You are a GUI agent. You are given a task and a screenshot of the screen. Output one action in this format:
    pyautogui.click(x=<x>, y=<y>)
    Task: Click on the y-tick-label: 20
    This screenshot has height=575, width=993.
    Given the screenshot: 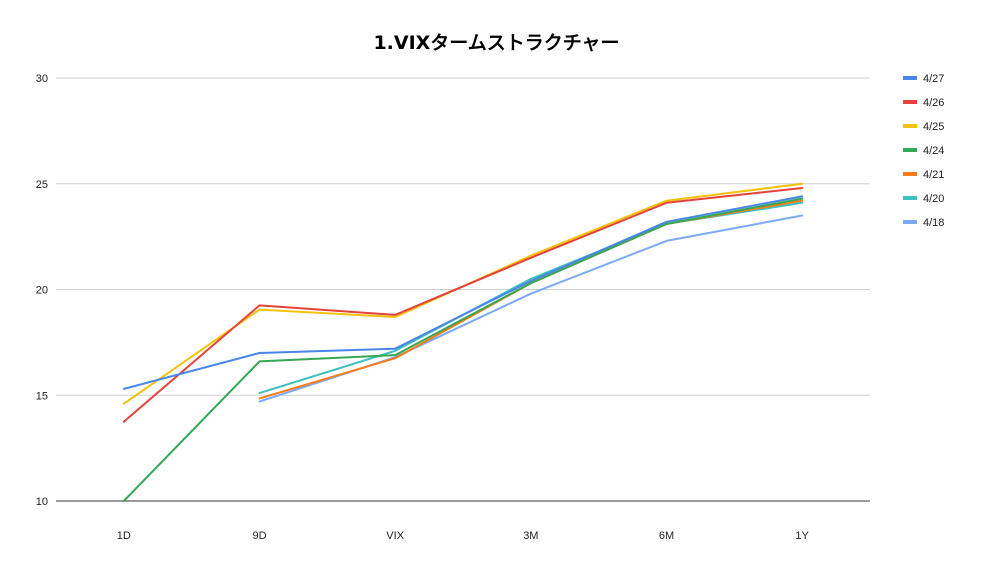 What is the action you would take?
    pyautogui.click(x=42, y=291)
    